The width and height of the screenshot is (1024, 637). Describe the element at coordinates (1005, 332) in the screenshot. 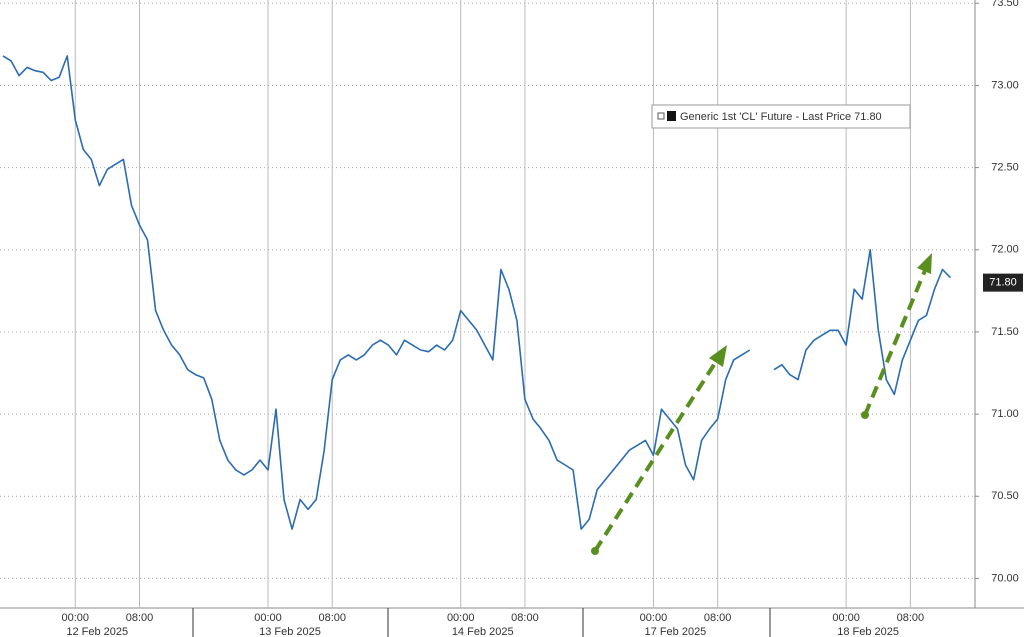

I see `y-tick-label: 71.50` at that location.